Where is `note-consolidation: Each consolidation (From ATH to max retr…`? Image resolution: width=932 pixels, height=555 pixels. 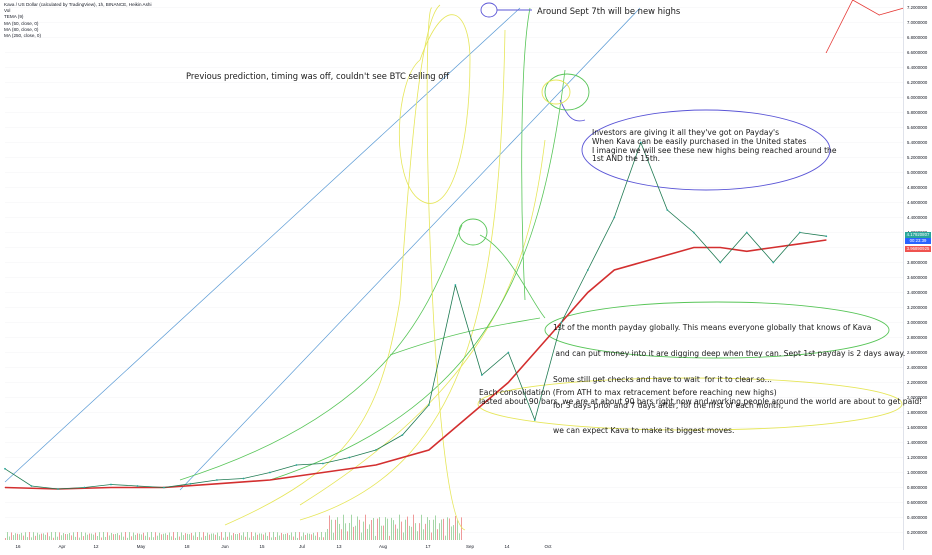
note-consolidation: Each consolidation (From ATH to max retr… is located at coordinates (700, 397).